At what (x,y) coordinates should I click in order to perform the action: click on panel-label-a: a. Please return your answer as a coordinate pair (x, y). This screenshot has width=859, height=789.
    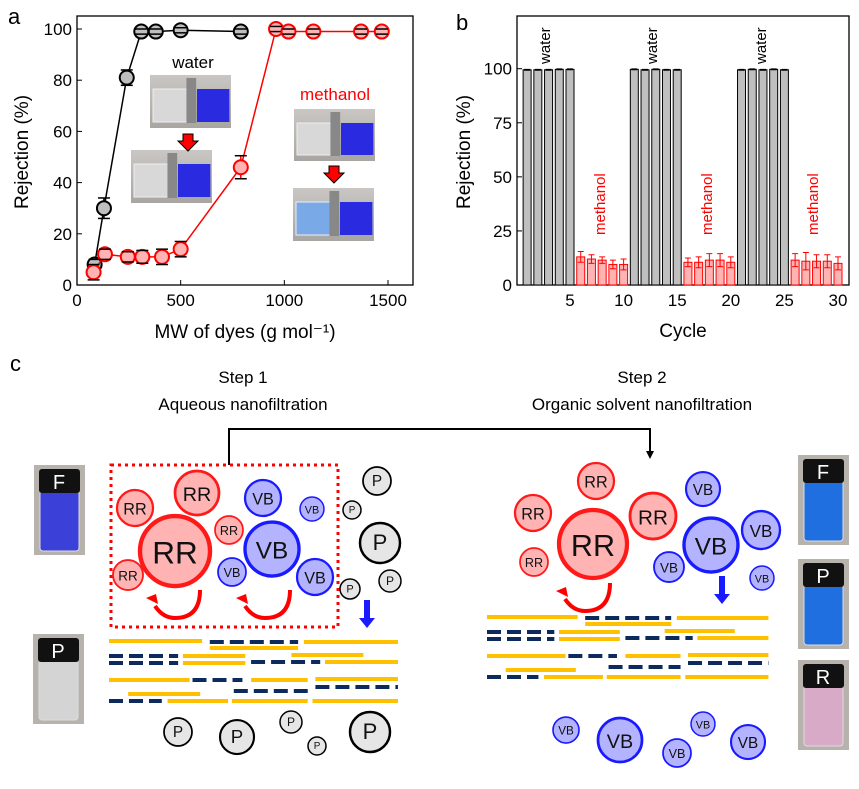
    Looking at the image, I should click on (14, 16).